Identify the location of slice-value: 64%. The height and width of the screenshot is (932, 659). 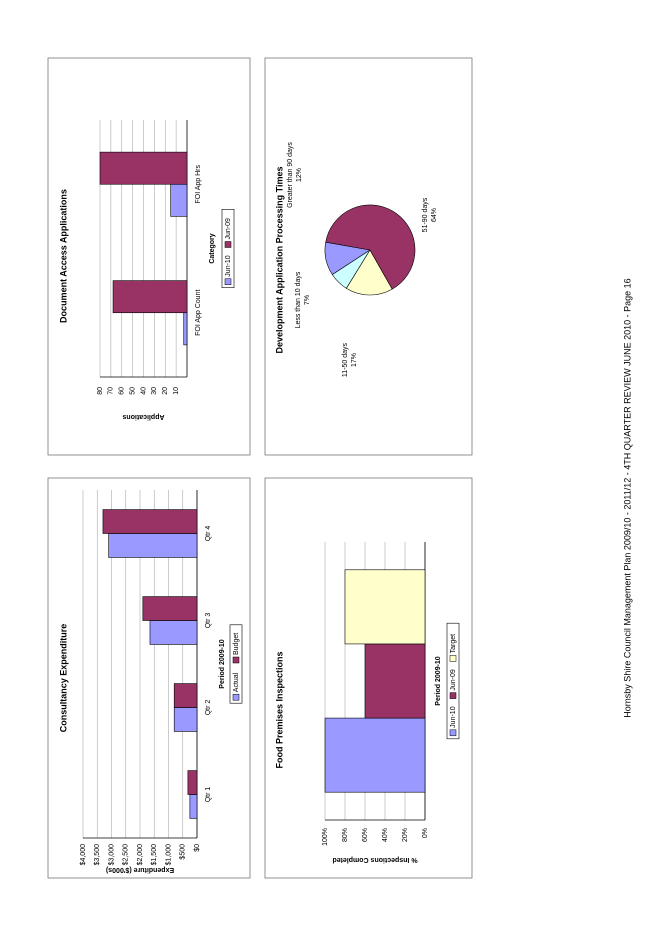
(434, 215).